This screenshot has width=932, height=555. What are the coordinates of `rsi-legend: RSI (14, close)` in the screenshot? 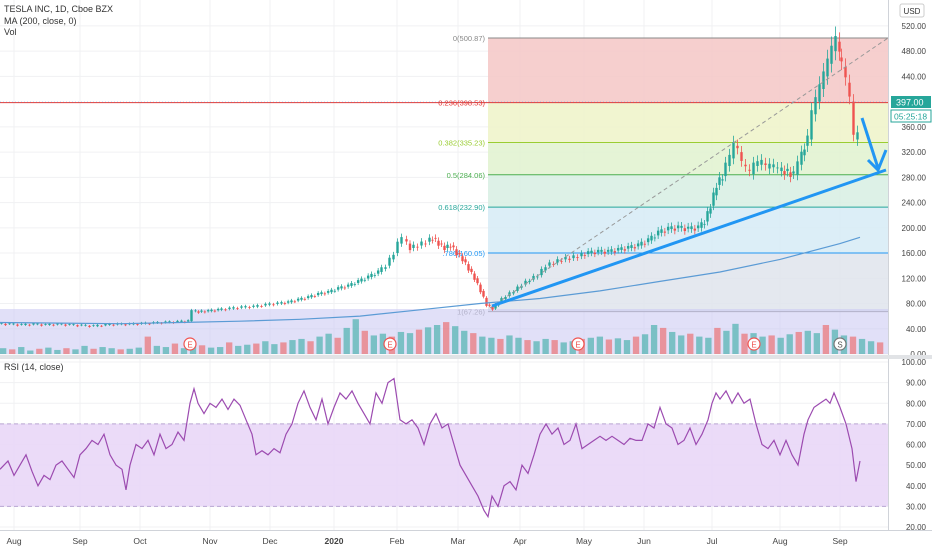 It's located at (34, 367).